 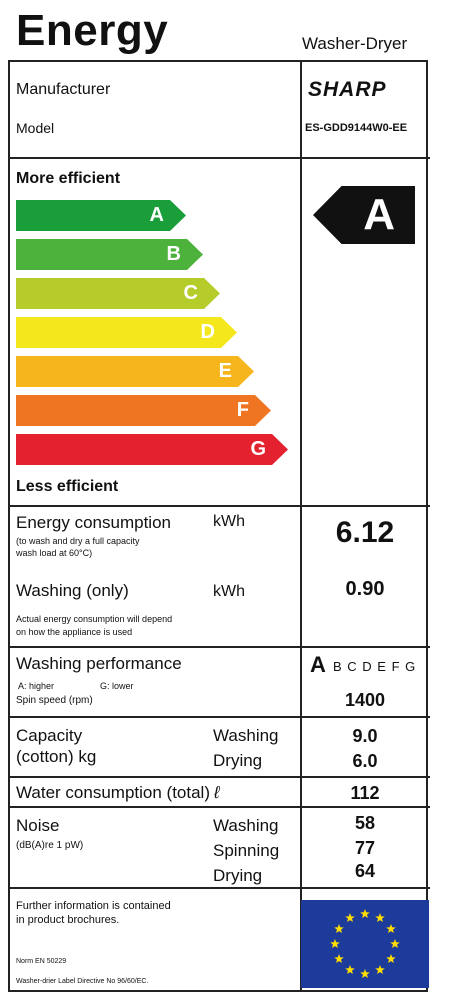 What do you see at coordinates (143, 410) in the screenshot?
I see `energy-class-arrow-f: F` at bounding box center [143, 410].